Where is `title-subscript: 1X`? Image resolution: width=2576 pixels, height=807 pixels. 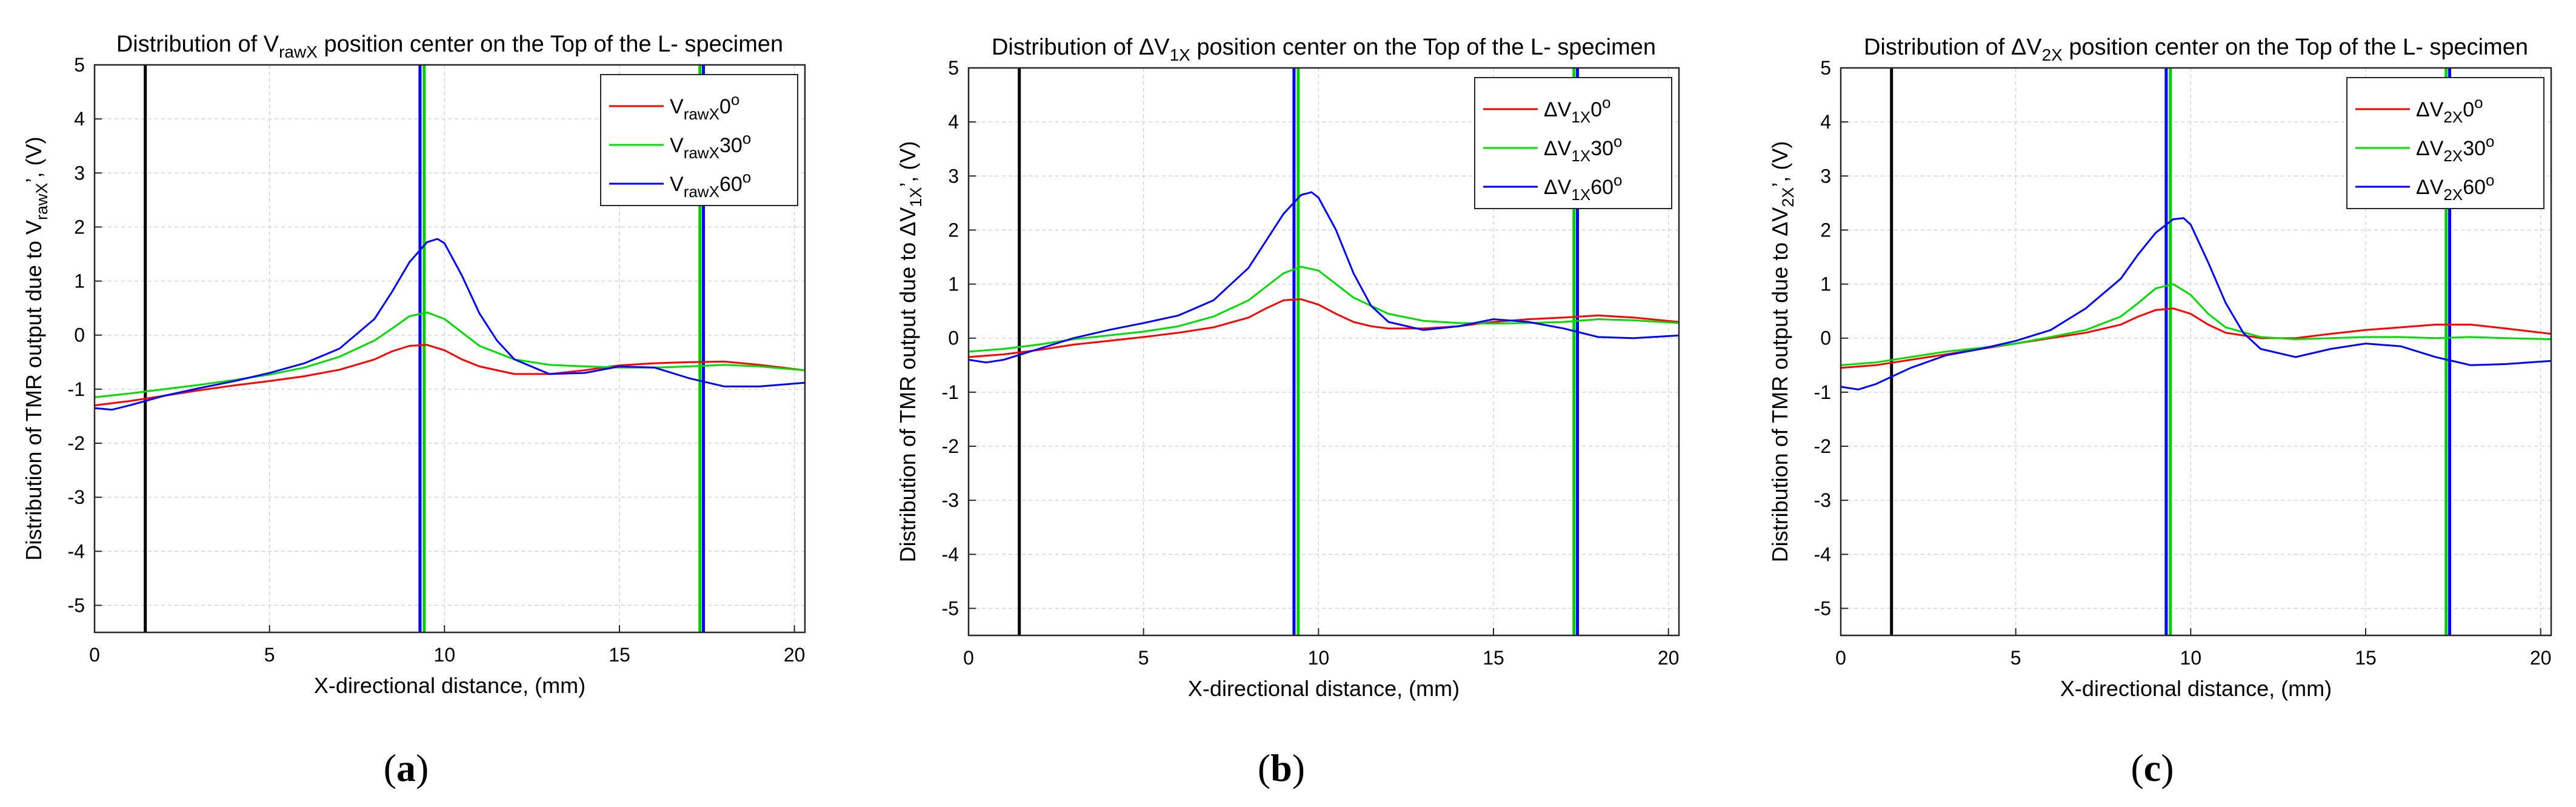
title-subscript: 1X is located at coordinates (1180, 54).